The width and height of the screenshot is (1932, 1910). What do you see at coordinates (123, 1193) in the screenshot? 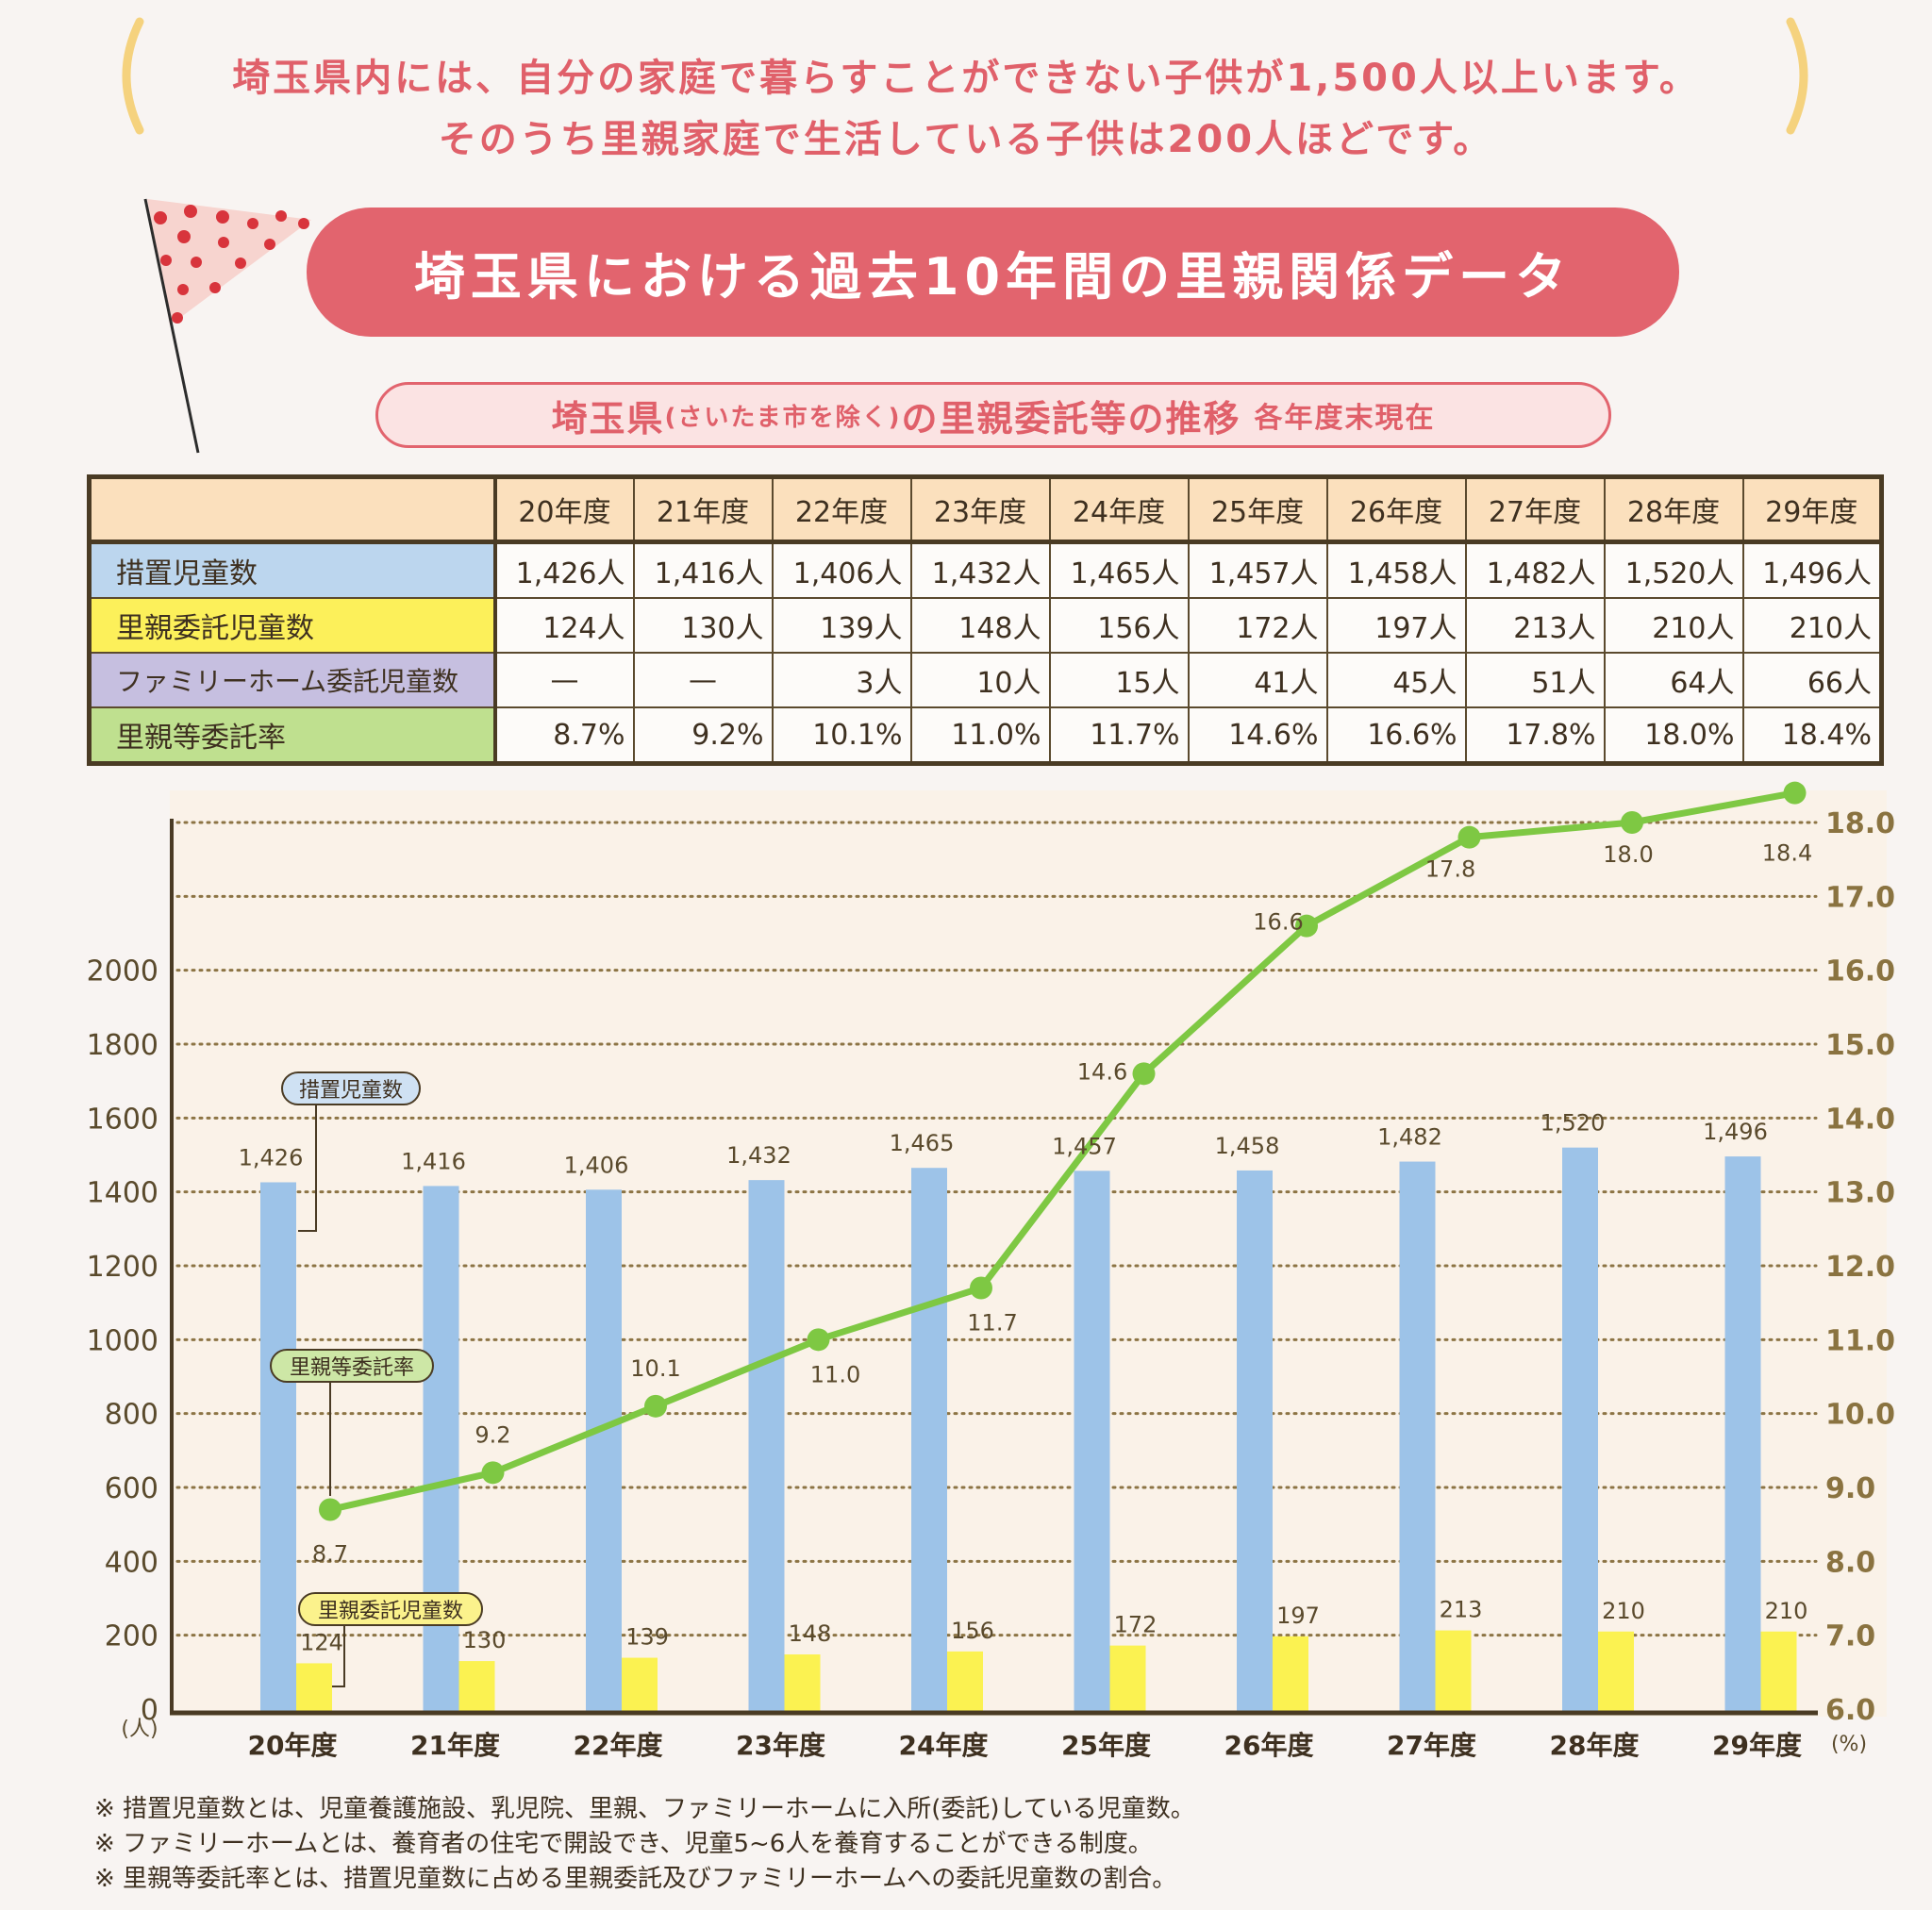
I see `left-axis-tick: 1400` at bounding box center [123, 1193].